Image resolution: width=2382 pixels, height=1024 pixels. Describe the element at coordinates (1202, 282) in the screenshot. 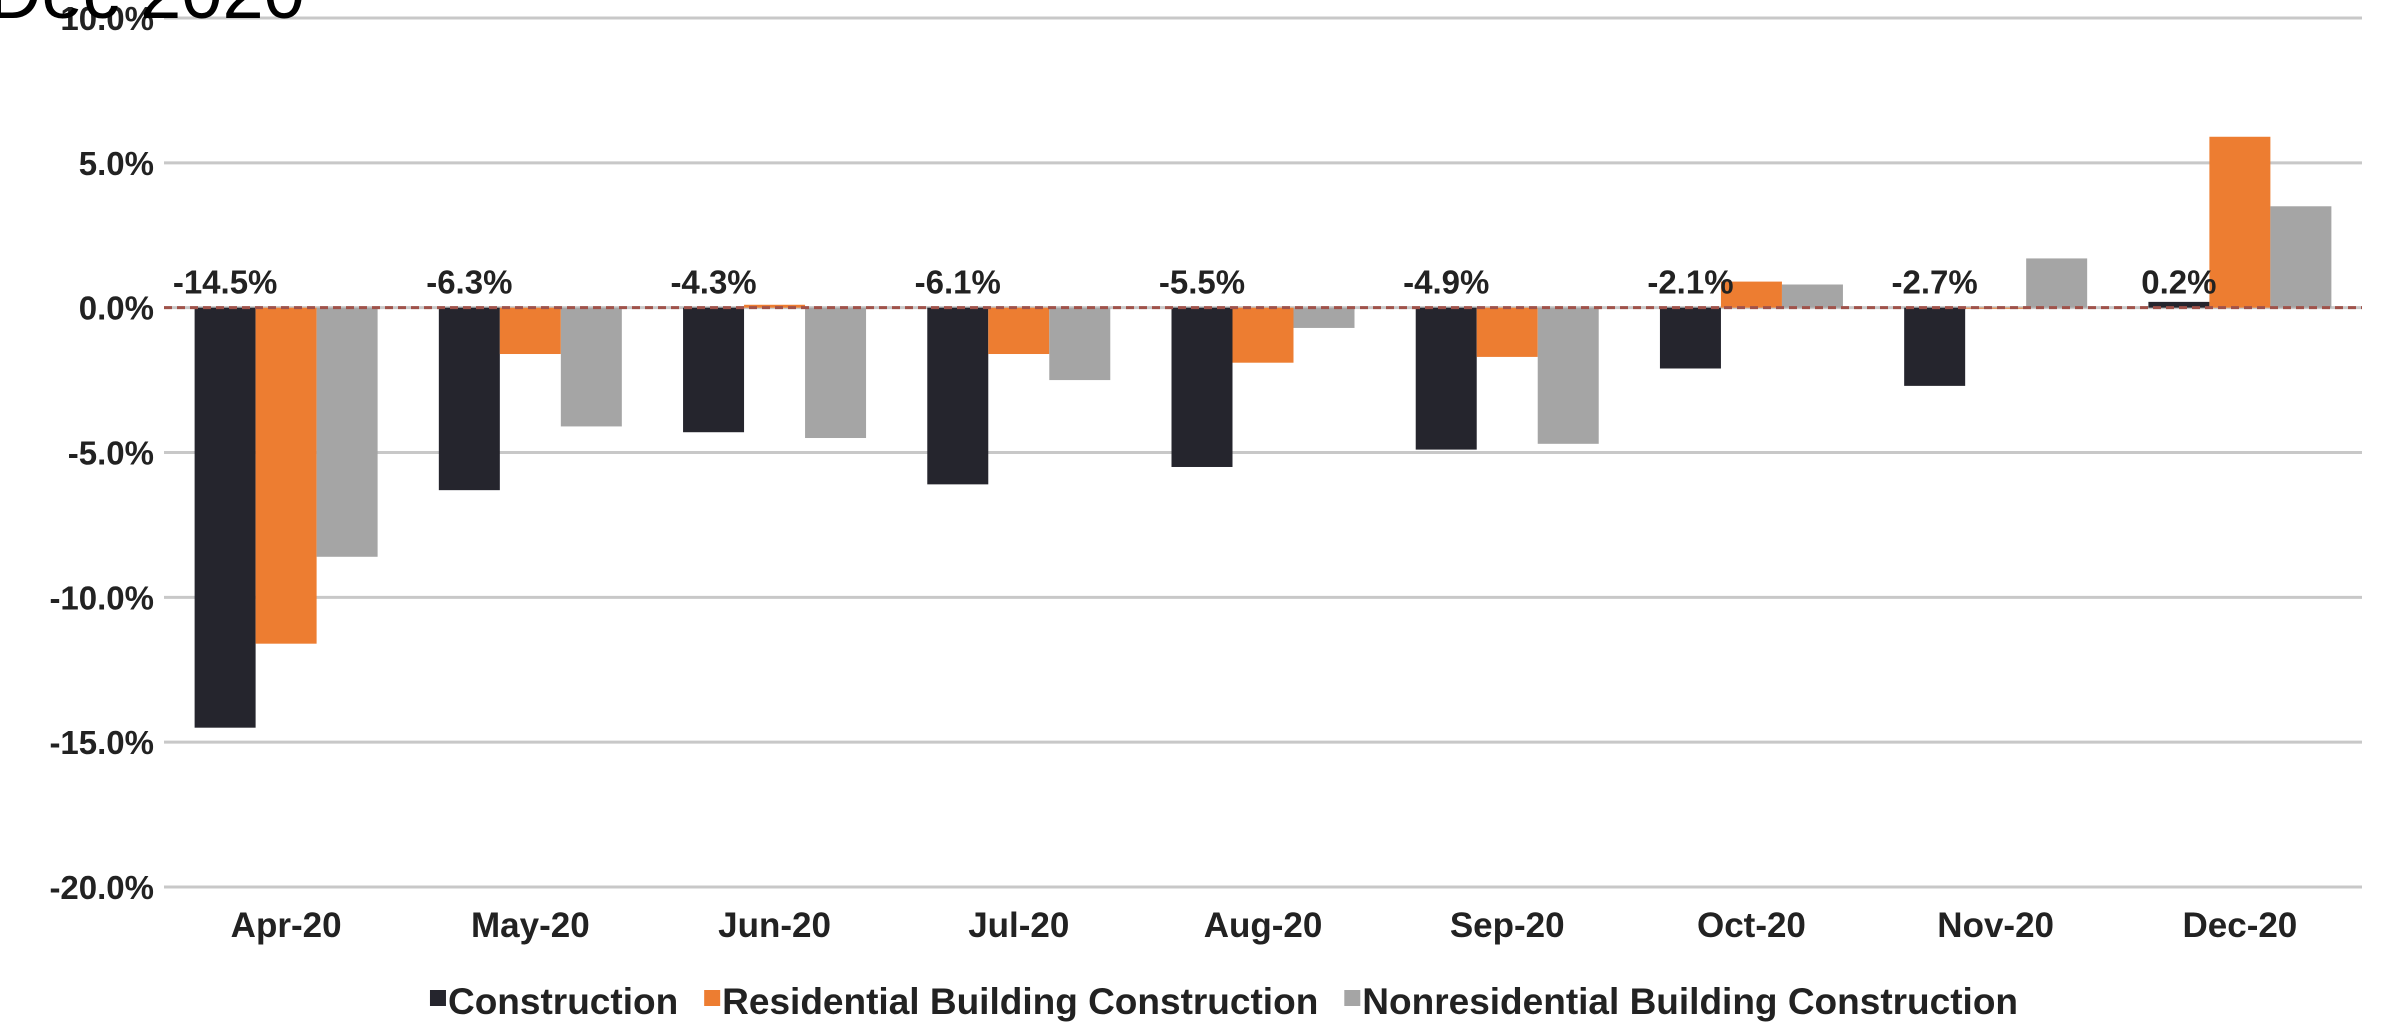

I see `data-label: -5.5%` at that location.